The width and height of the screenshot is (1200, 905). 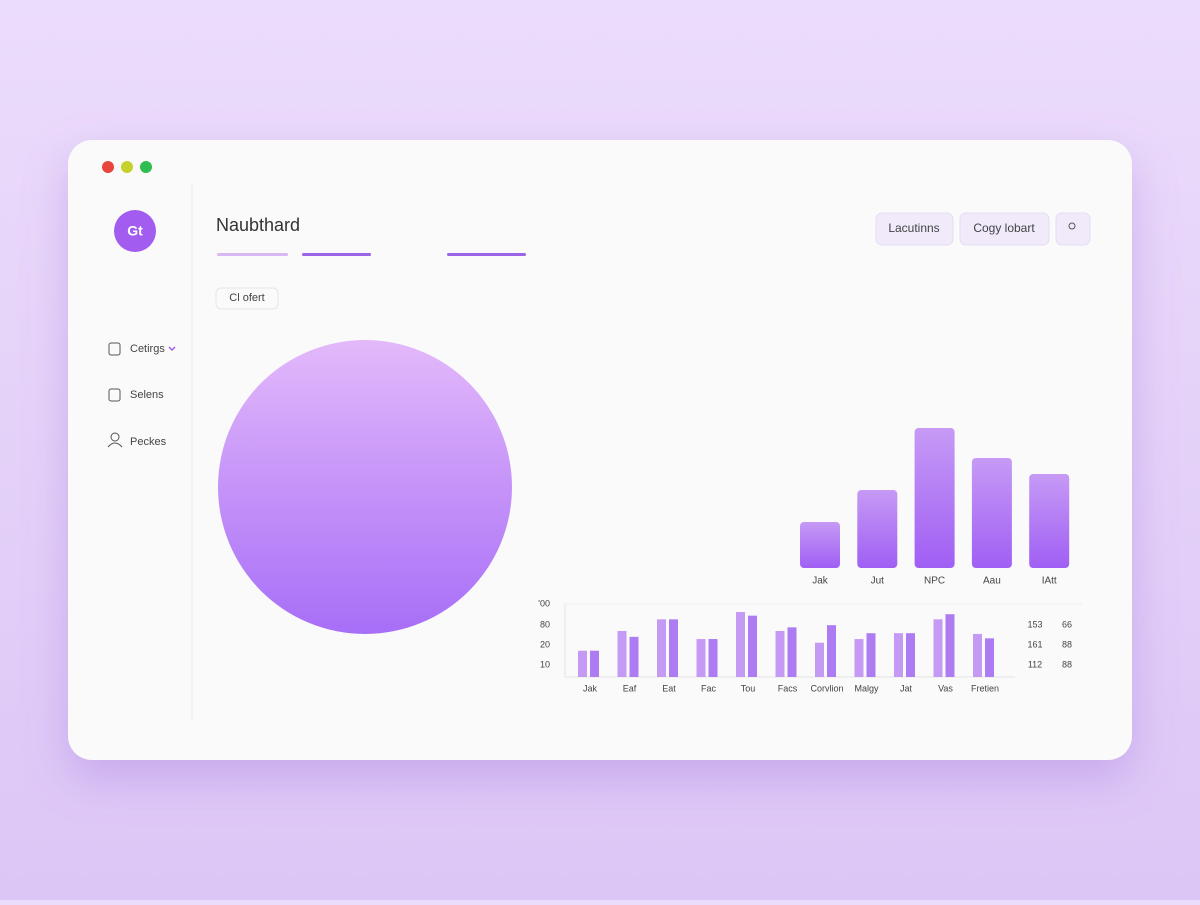 I want to click on maximize-dot, so click(x=146, y=167).